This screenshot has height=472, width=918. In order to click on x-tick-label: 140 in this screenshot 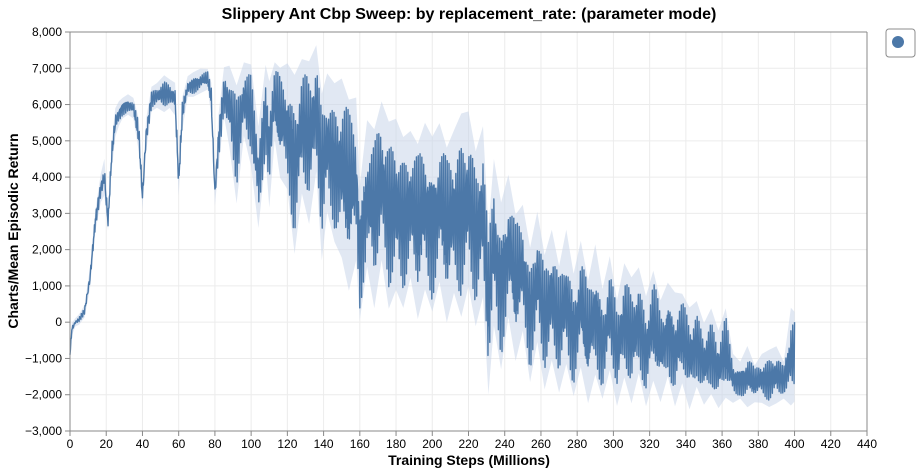, I will do `click(324, 444)`.